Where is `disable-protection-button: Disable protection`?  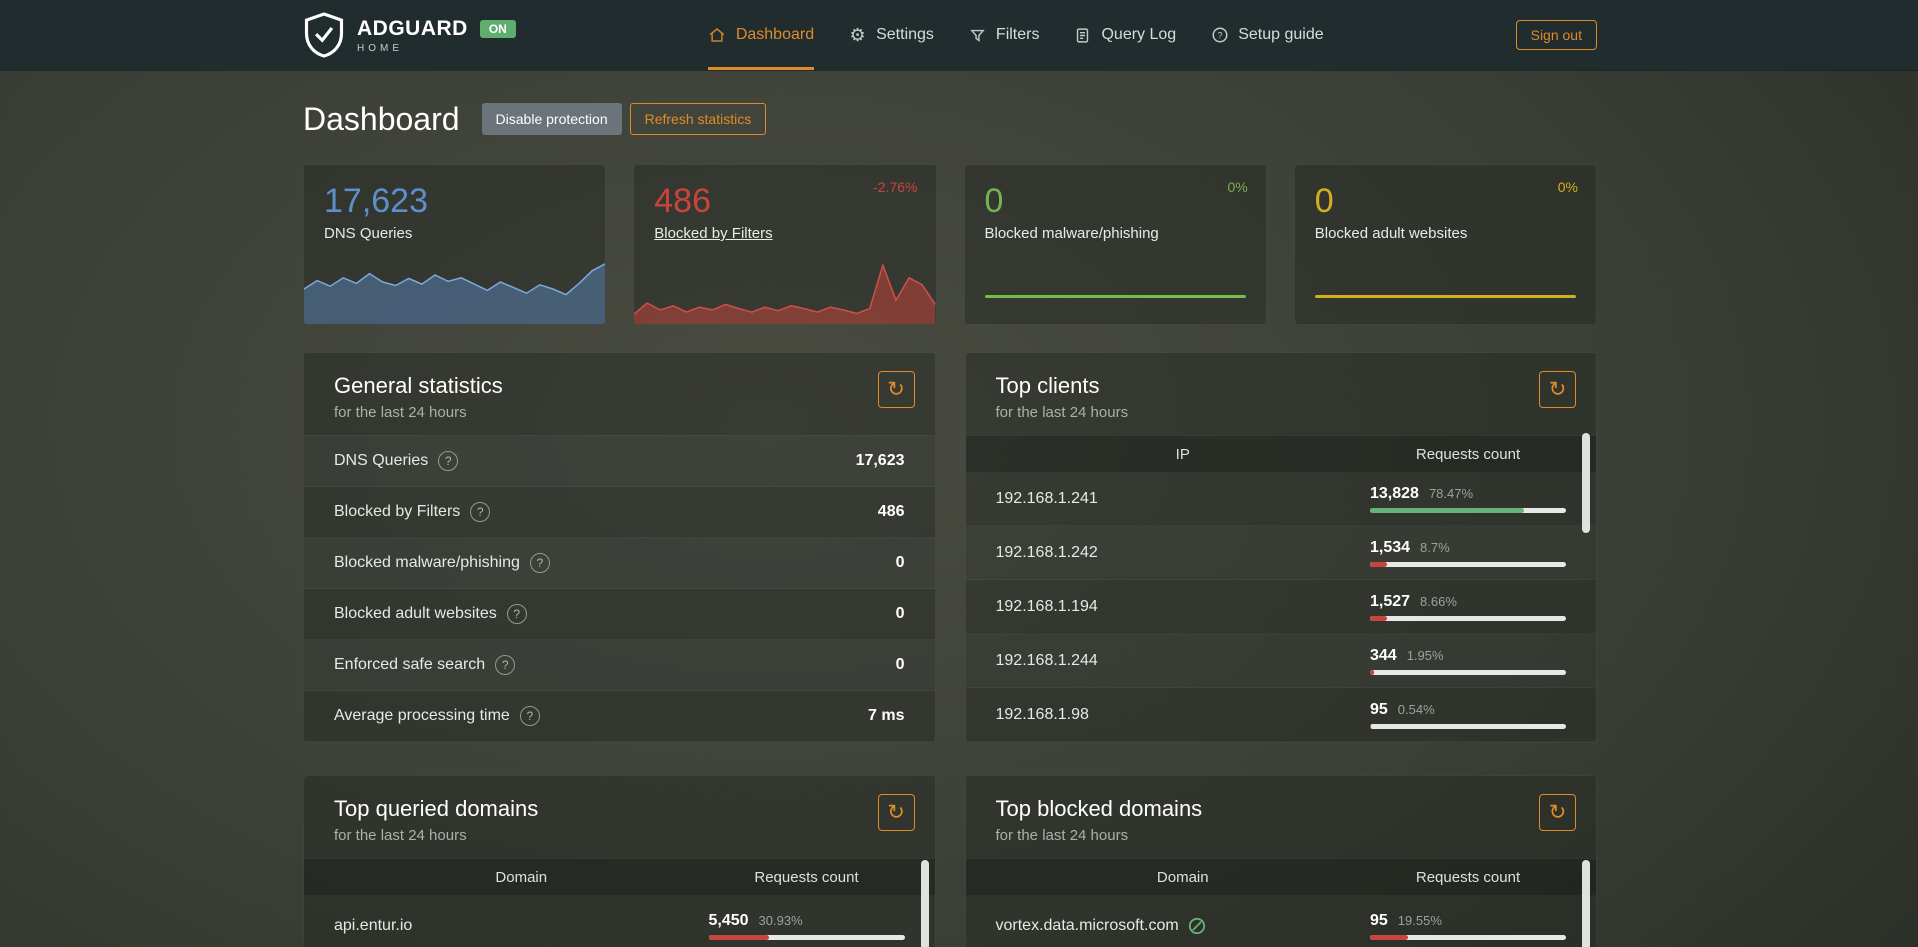 disable-protection-button: Disable protection is located at coordinates (551, 119).